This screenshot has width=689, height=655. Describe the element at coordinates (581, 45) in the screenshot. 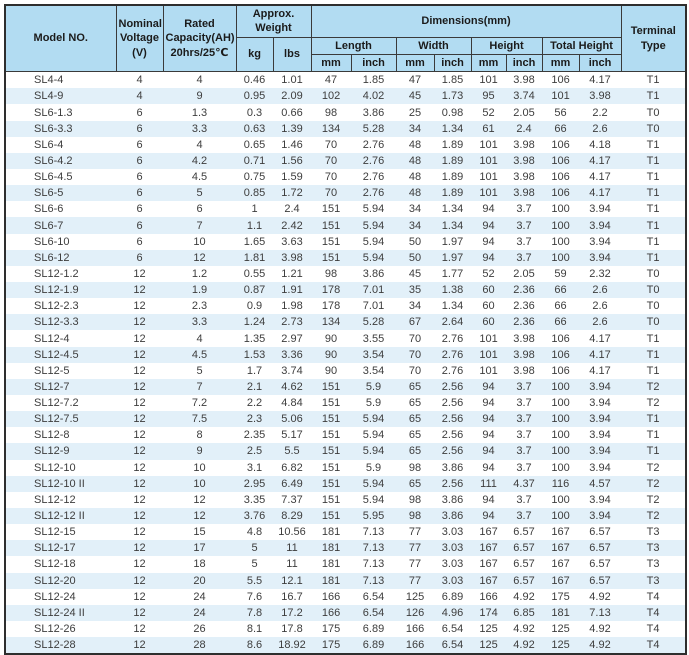

I see `col-header-total-height: Total Height` at that location.